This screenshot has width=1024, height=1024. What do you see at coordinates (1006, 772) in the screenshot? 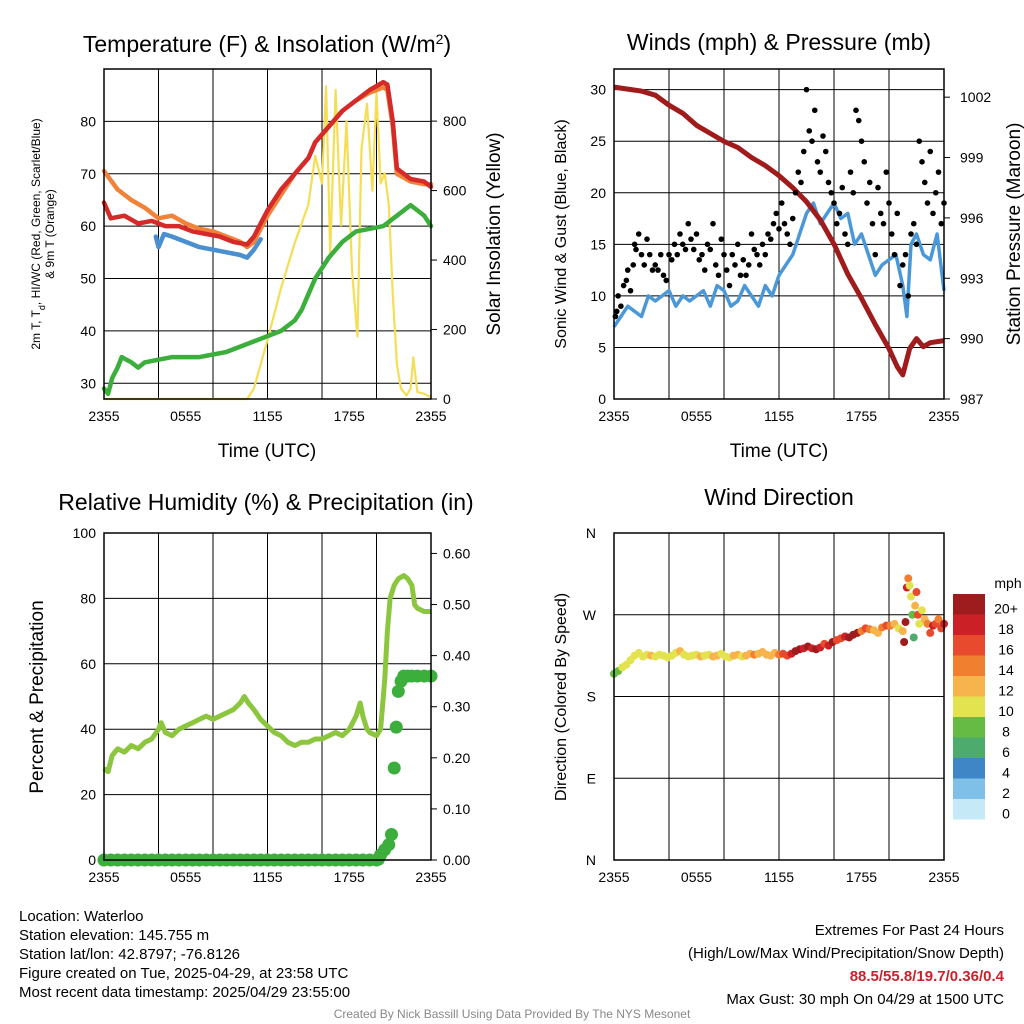
I see `legend-label: 4` at bounding box center [1006, 772].